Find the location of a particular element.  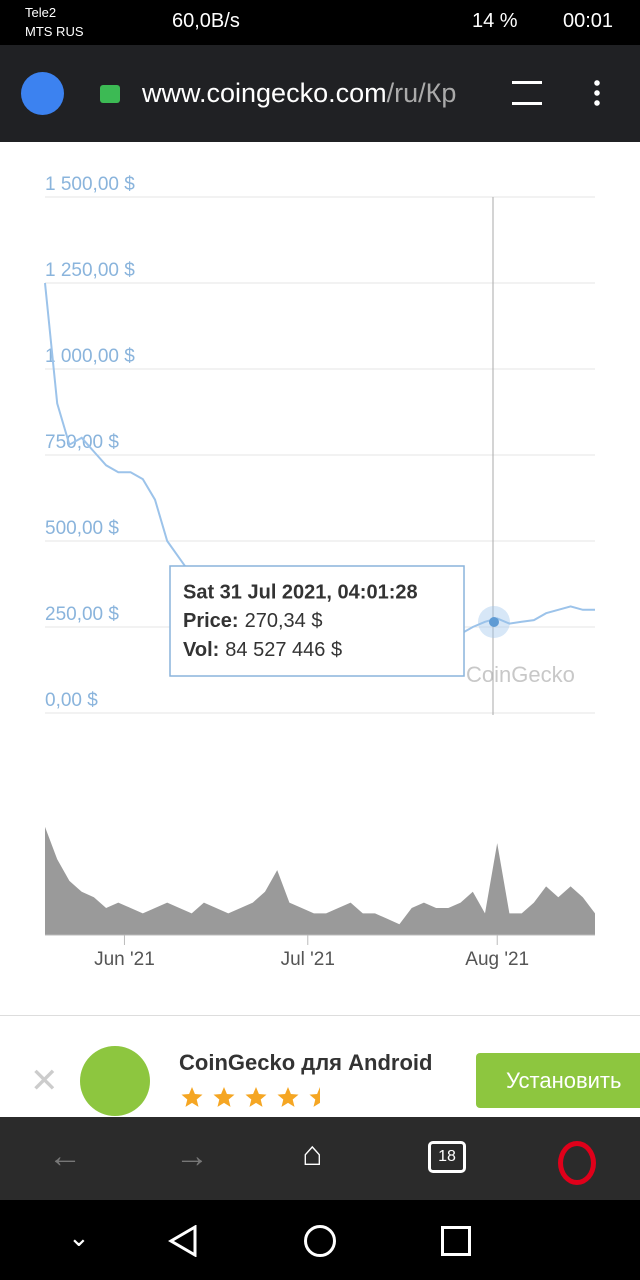

rating is located at coordinates (250, 1097).